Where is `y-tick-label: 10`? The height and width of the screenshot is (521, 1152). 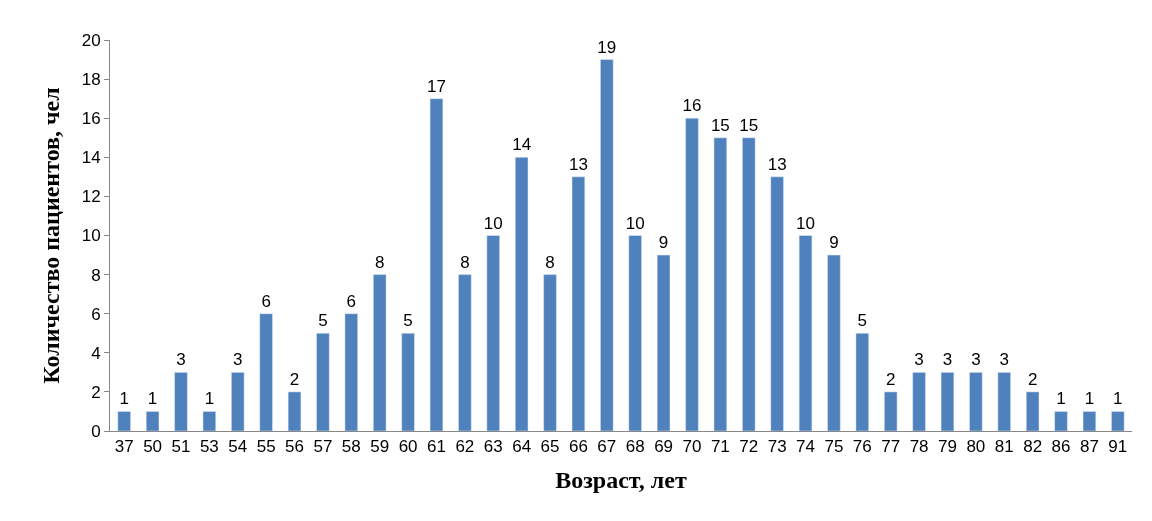 y-tick-label: 10 is located at coordinates (91, 236).